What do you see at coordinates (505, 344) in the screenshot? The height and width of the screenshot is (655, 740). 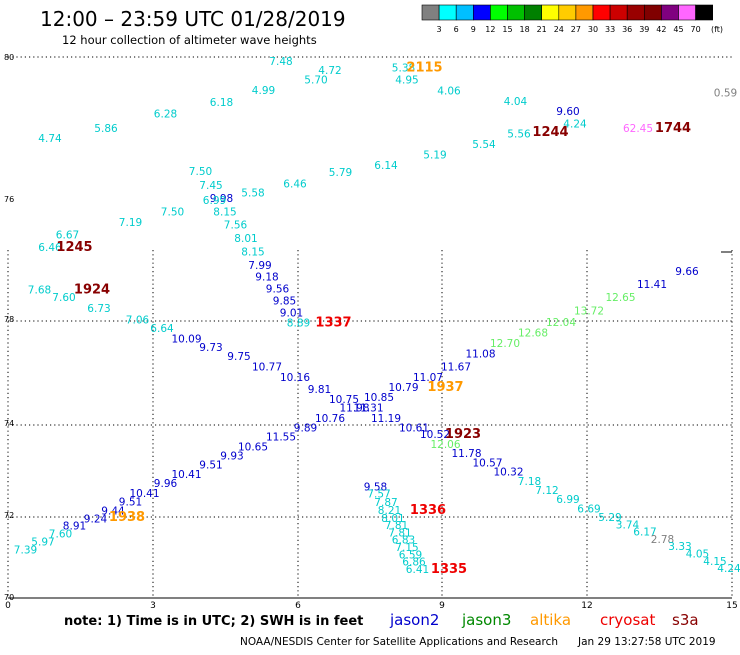 I see `wave-height-label: 12.70` at bounding box center [505, 344].